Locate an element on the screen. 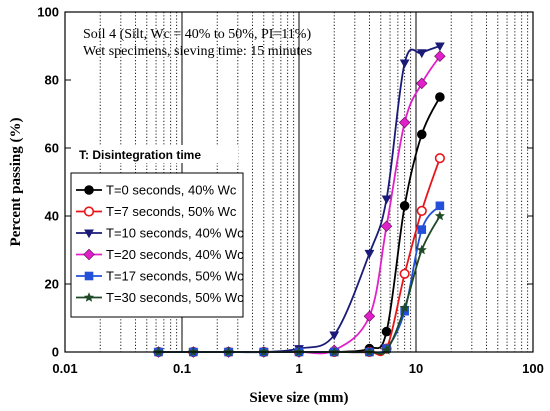 The image size is (550, 411). annotation-line-2: Wet specimens, sieving time: 15 minutes is located at coordinates (197, 51).